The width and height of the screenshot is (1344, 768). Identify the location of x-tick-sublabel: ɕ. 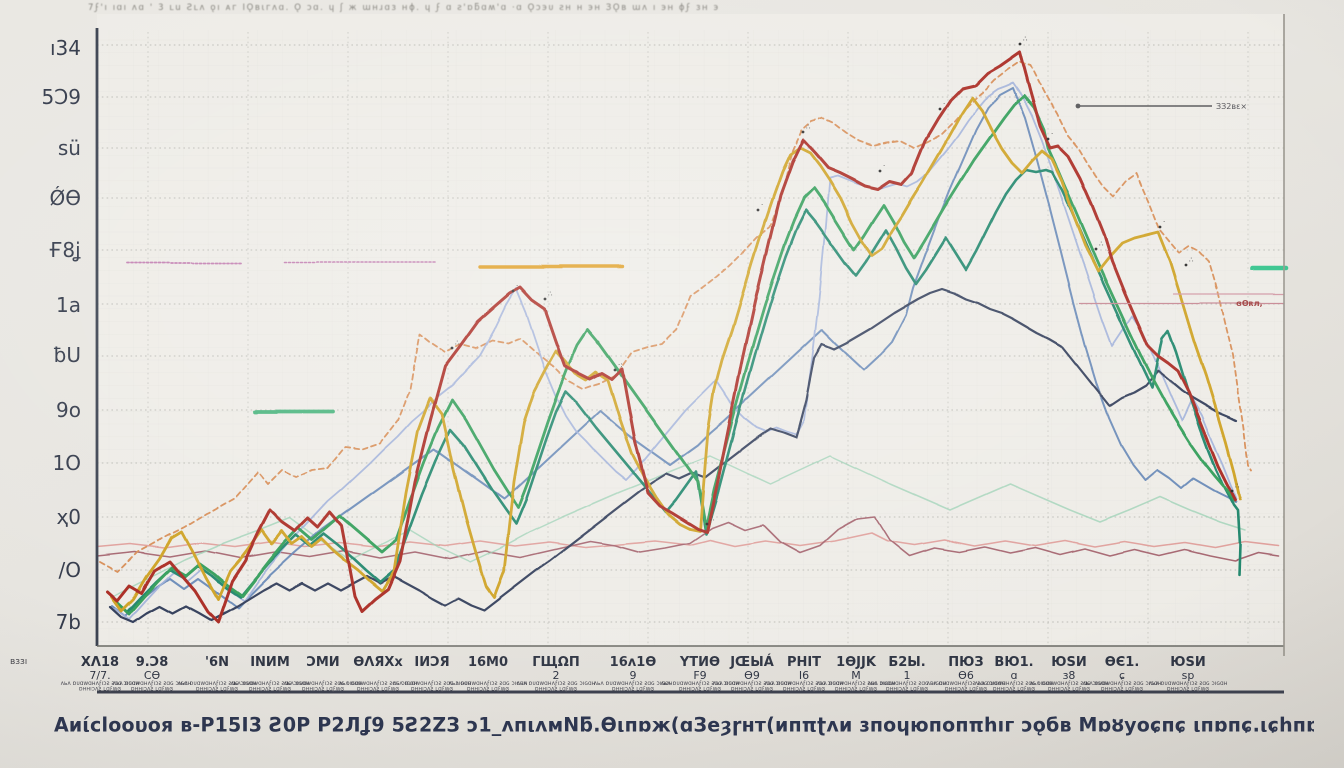
(1122, 675).